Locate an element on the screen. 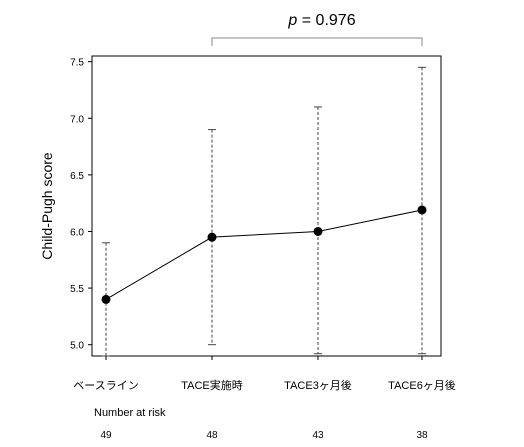  y-tick-label-3: 6.5 is located at coordinates (77, 176).